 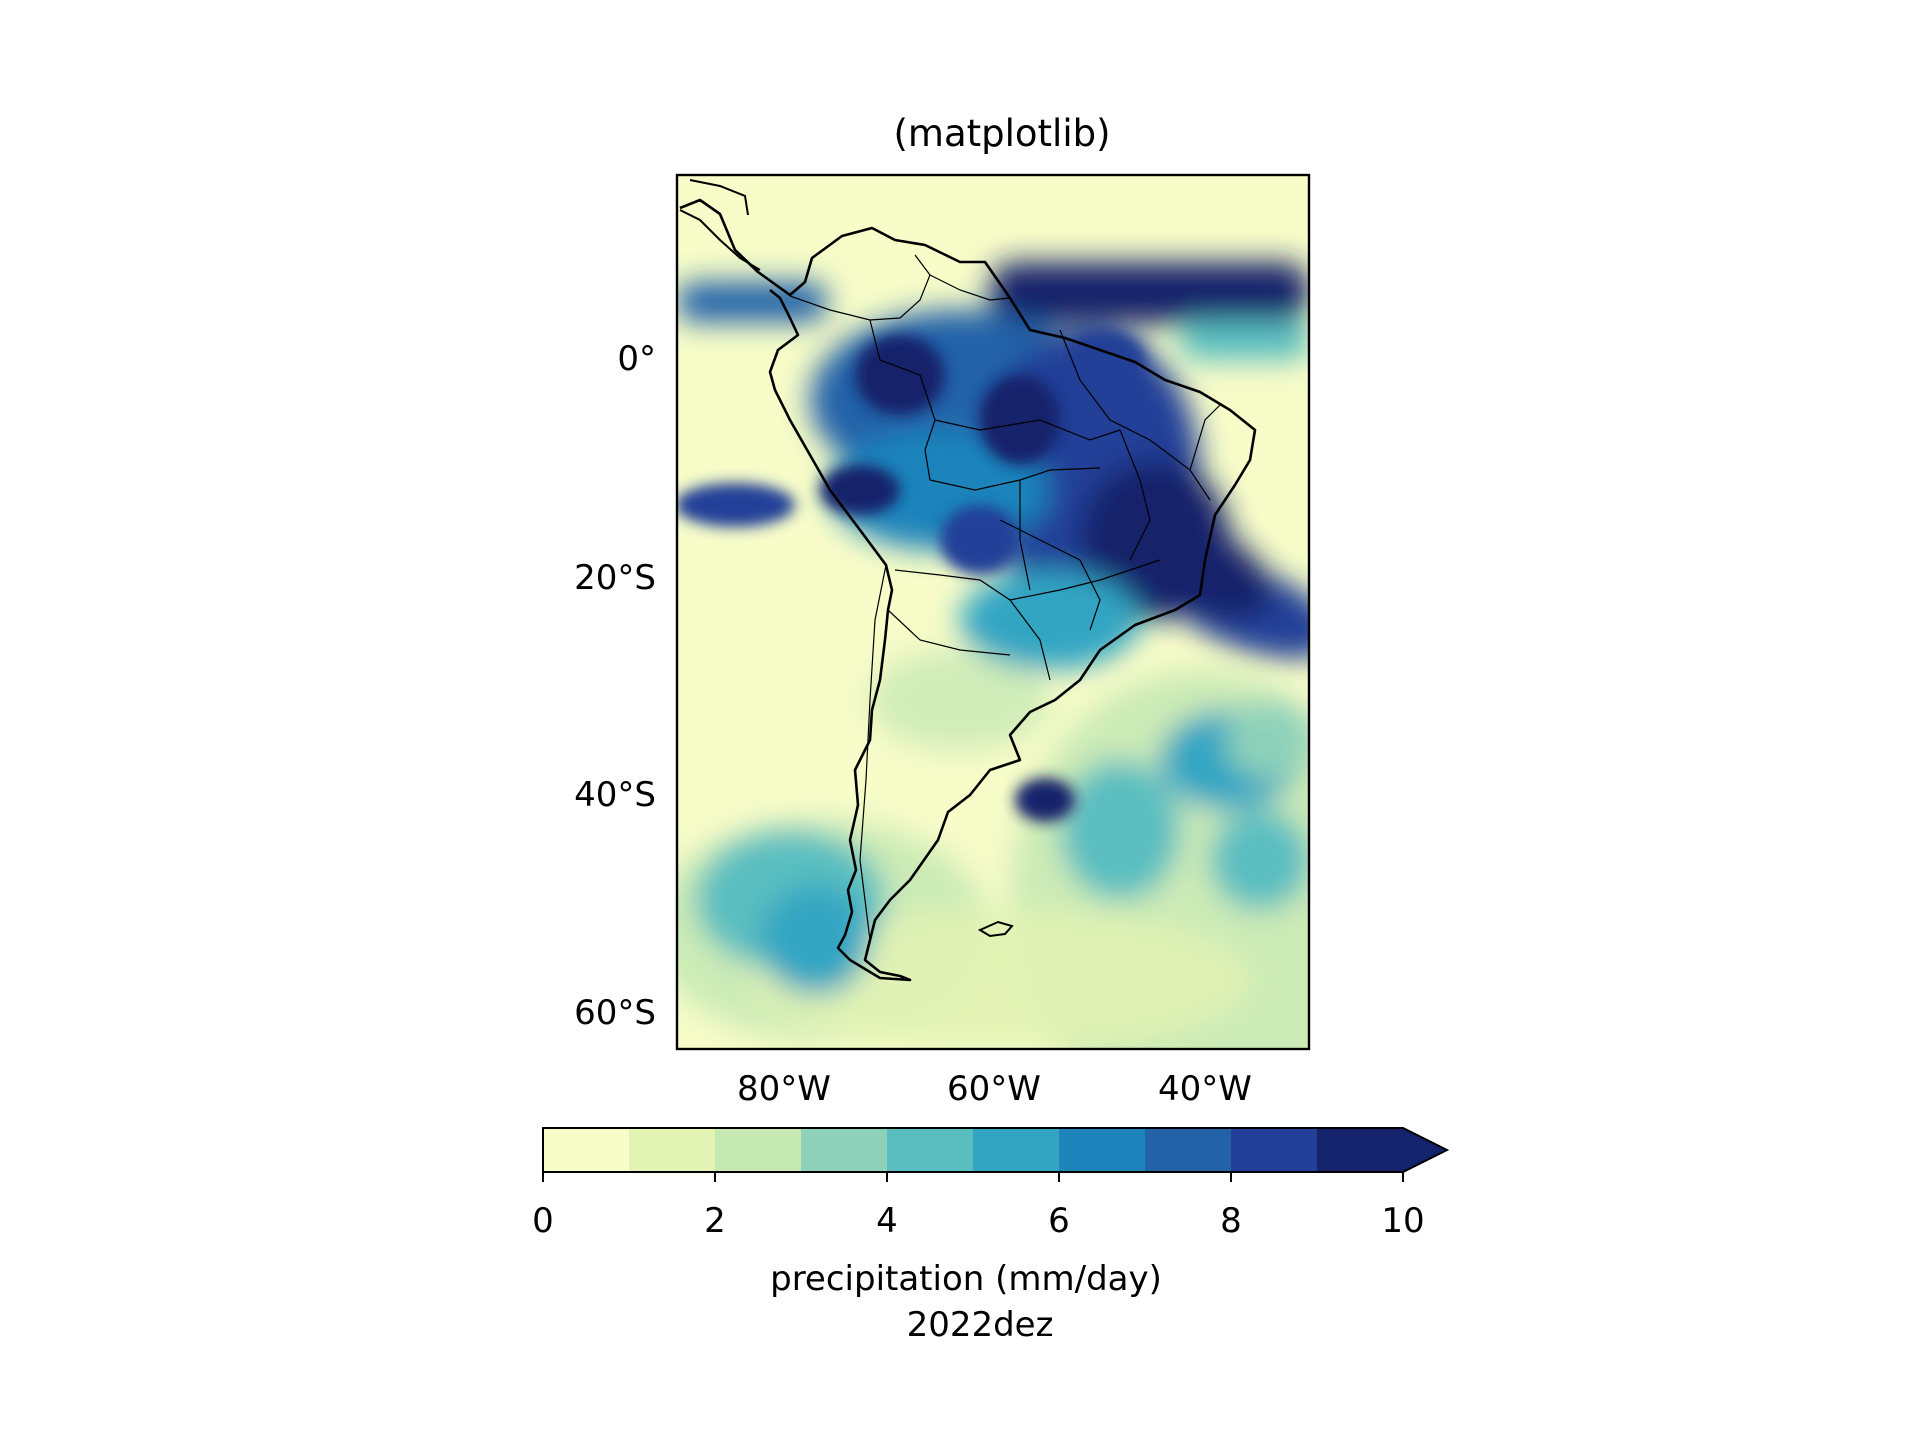 I want to click on falklands-outline, so click(x=995, y=929).